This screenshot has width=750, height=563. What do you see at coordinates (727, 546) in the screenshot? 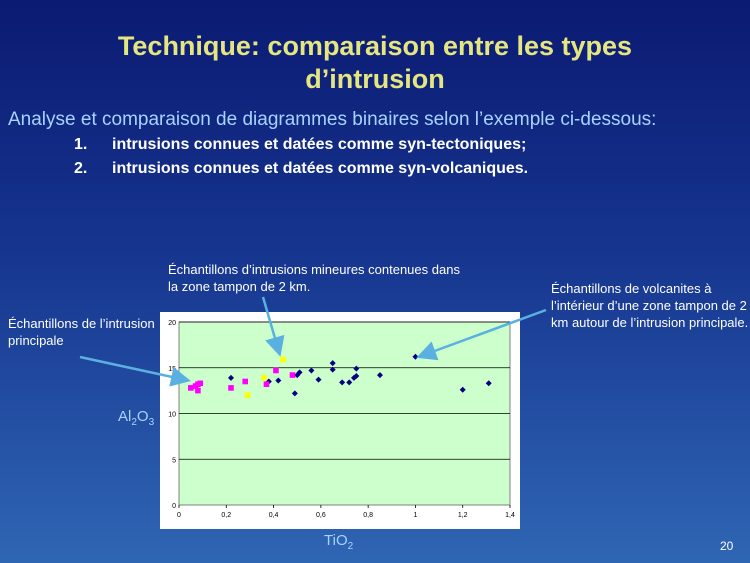
I see `page-number: 20` at bounding box center [727, 546].